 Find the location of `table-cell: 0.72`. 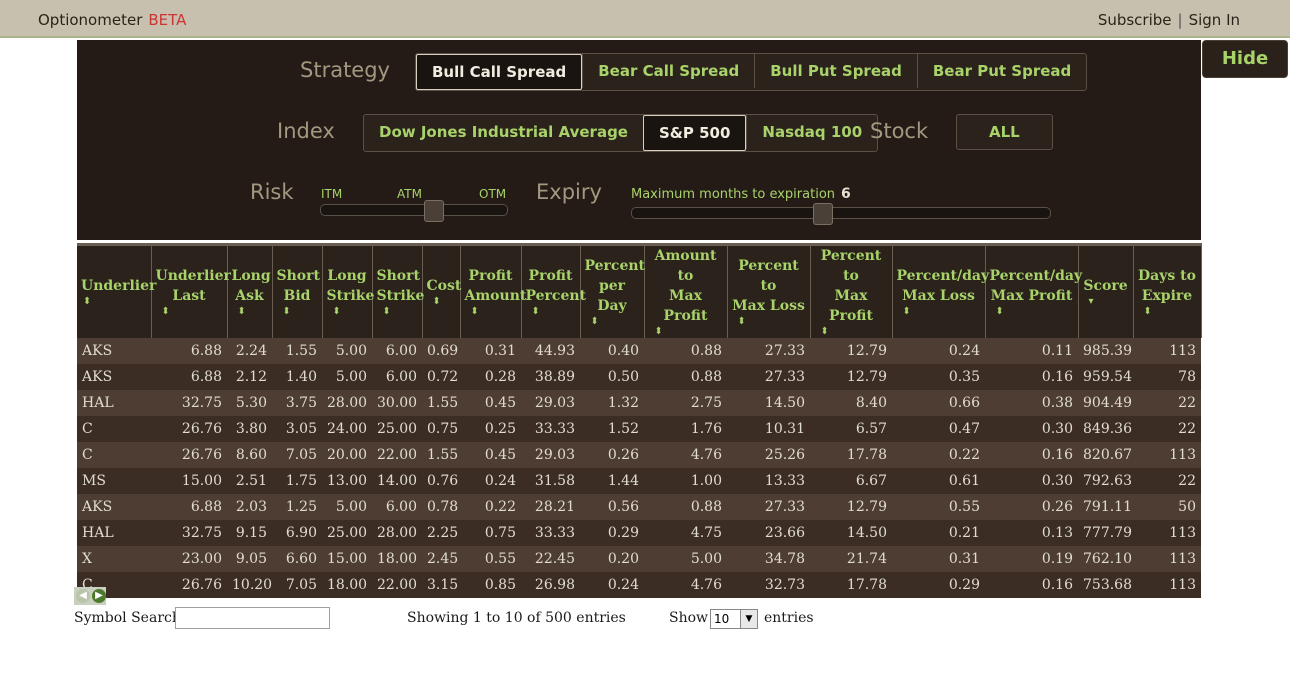

table-cell: 0.72 is located at coordinates (441, 377).